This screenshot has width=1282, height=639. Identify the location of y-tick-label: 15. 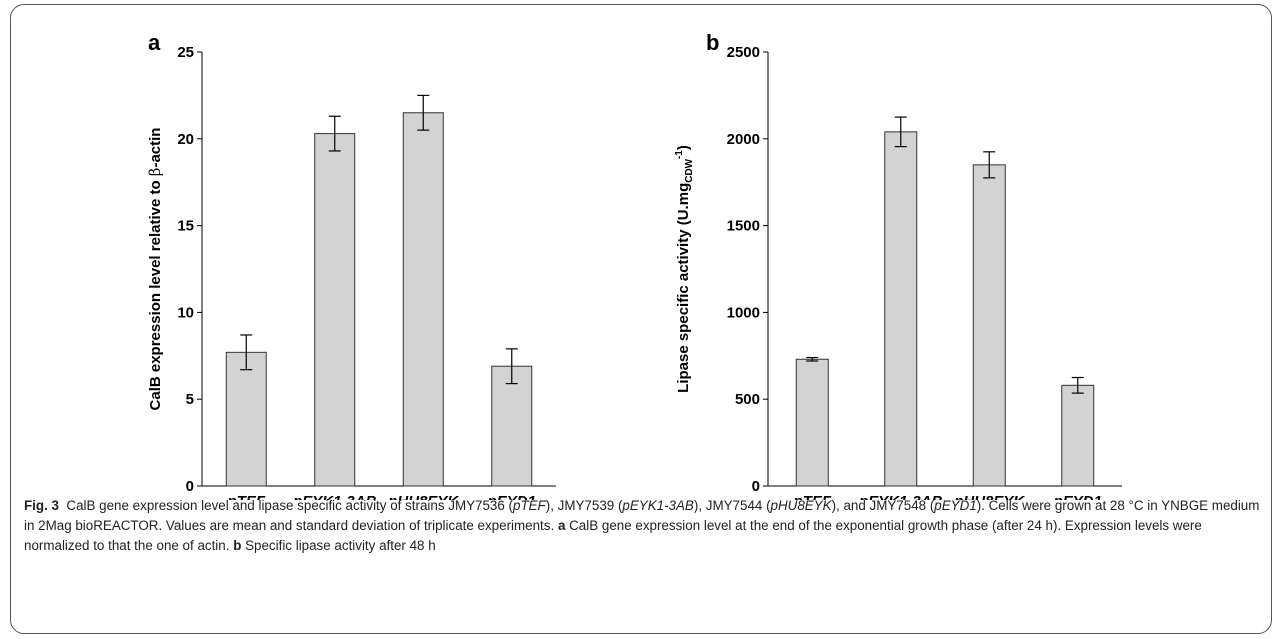
(185, 226).